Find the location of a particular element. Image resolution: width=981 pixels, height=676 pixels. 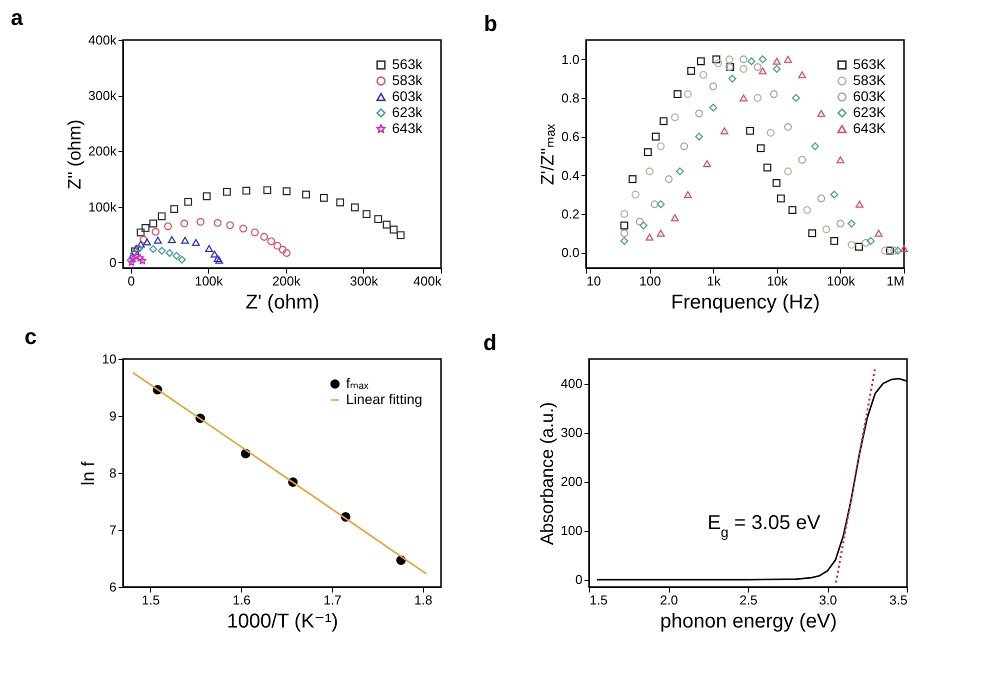

legend-label: 623k is located at coordinates (408, 112).